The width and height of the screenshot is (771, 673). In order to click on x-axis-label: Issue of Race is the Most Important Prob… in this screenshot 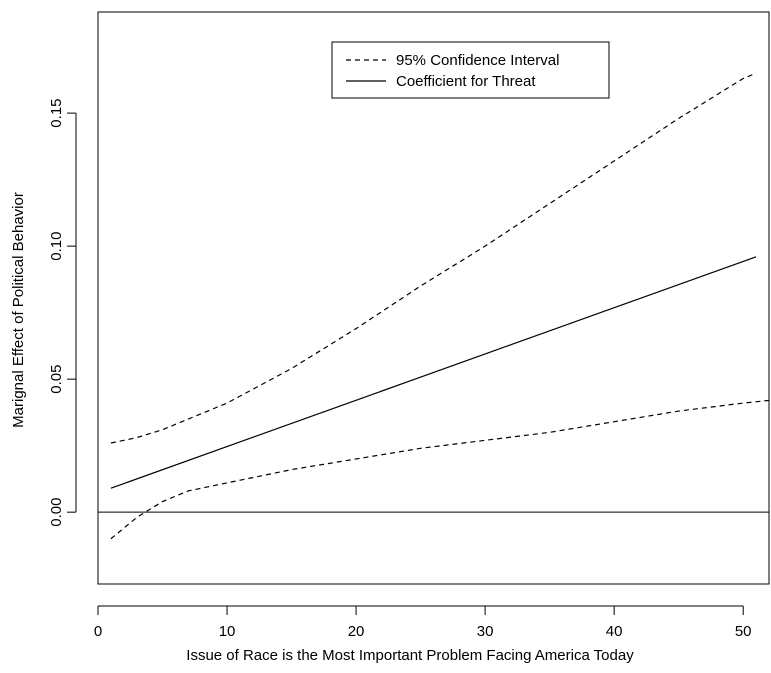, I will do `click(410, 655)`.